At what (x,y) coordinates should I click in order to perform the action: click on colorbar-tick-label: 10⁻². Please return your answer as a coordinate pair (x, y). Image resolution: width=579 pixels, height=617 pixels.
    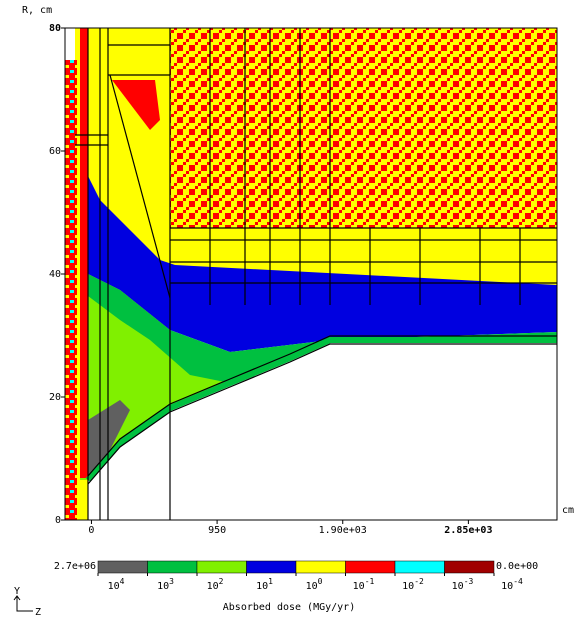
    Looking at the image, I should click on (413, 585).